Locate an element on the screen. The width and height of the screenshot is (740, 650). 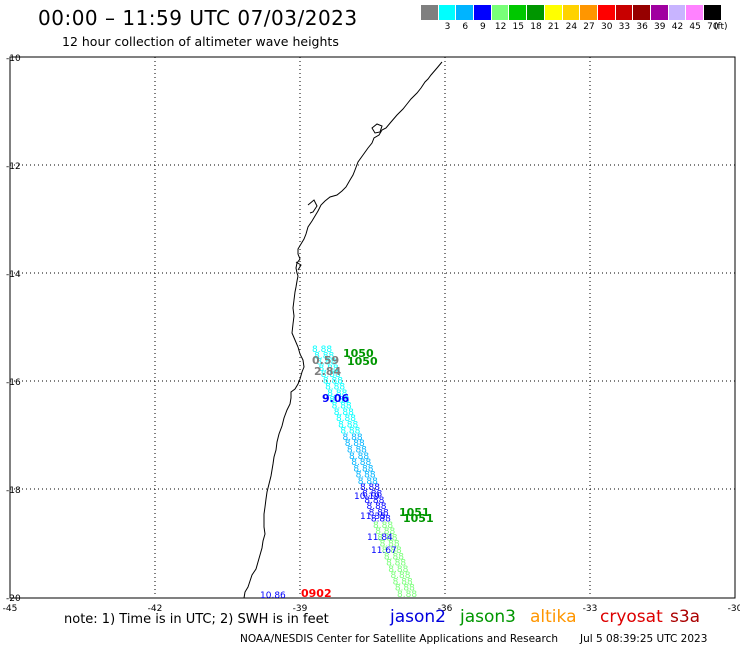
lon-label: -39 is located at coordinates (300, 609).